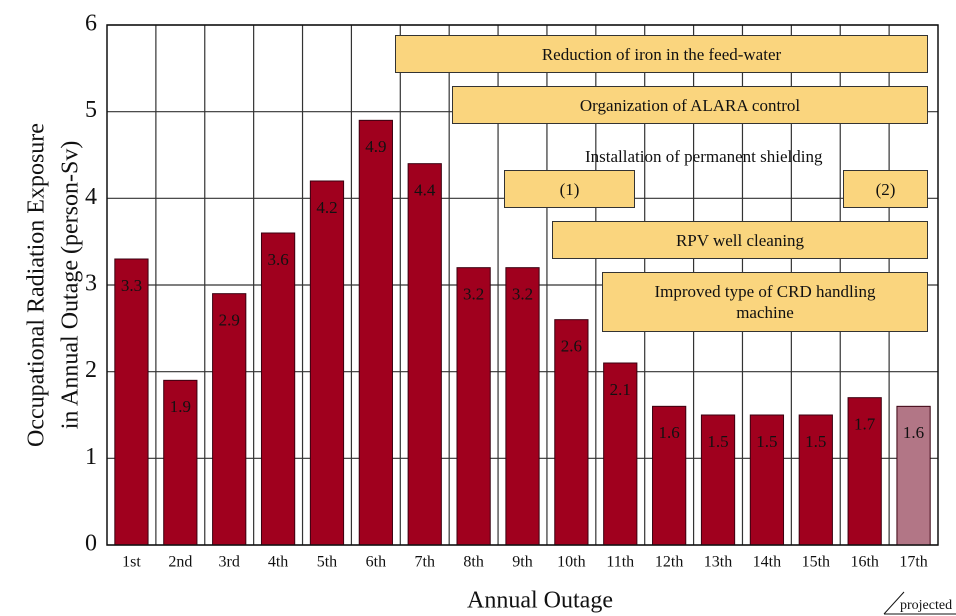 The image size is (956, 616). What do you see at coordinates (765, 302) in the screenshot?
I see `annotation-box: Improved type of CRD handling machine` at bounding box center [765, 302].